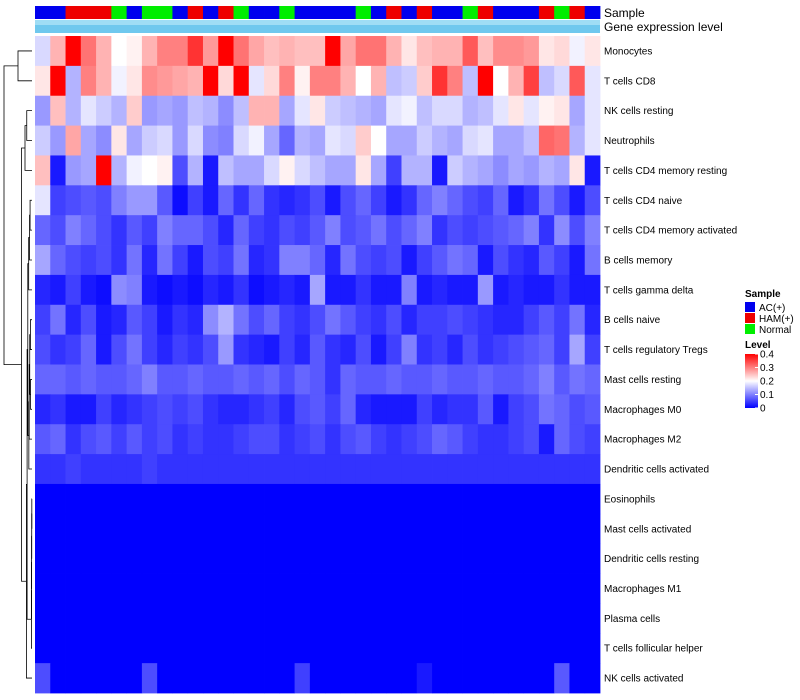 This screenshot has width=800, height=700. What do you see at coordinates (485, 12) in the screenshot?
I see `sample-annotation-cell` at bounding box center [485, 12].